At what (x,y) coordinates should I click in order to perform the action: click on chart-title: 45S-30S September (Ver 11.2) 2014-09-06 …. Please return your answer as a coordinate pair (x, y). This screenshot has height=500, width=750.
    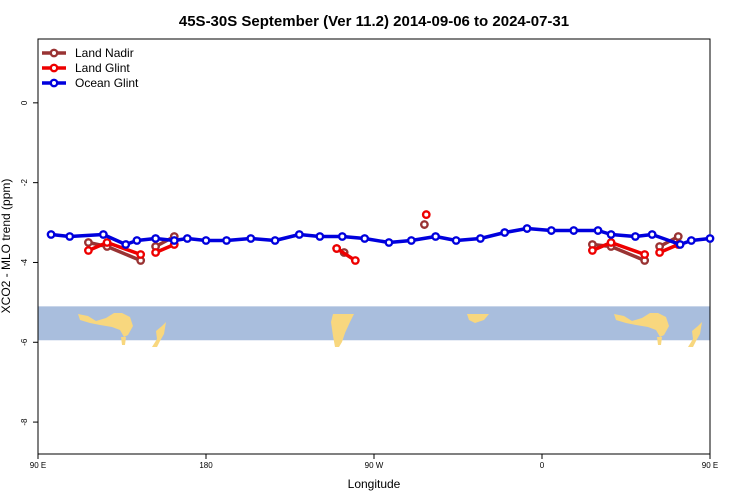
    Looking at the image, I should click on (374, 21).